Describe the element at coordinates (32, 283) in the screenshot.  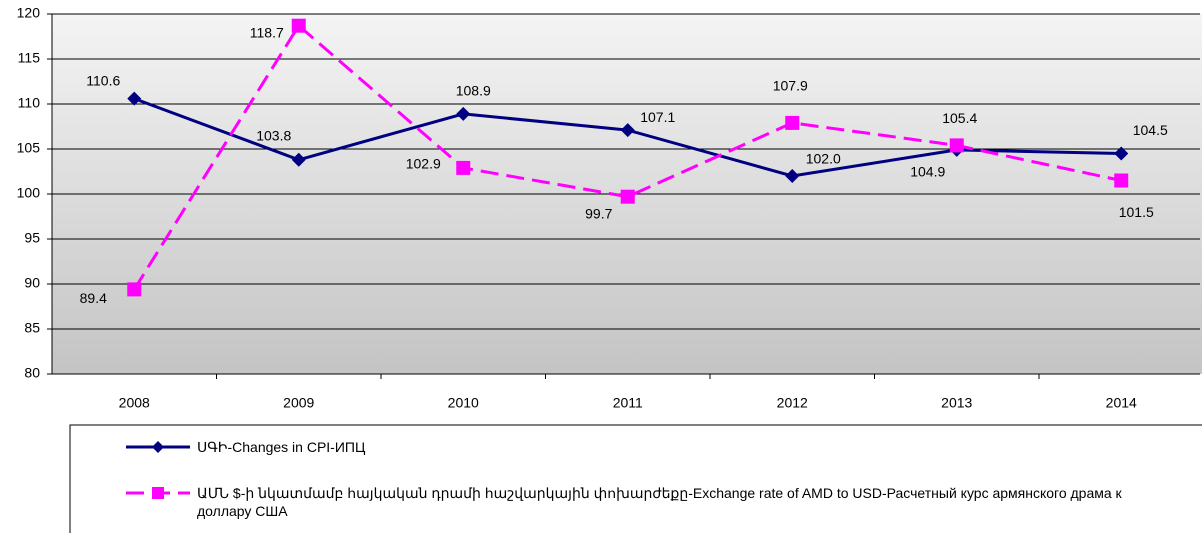
I see `y-tick-label: 90` at that location.